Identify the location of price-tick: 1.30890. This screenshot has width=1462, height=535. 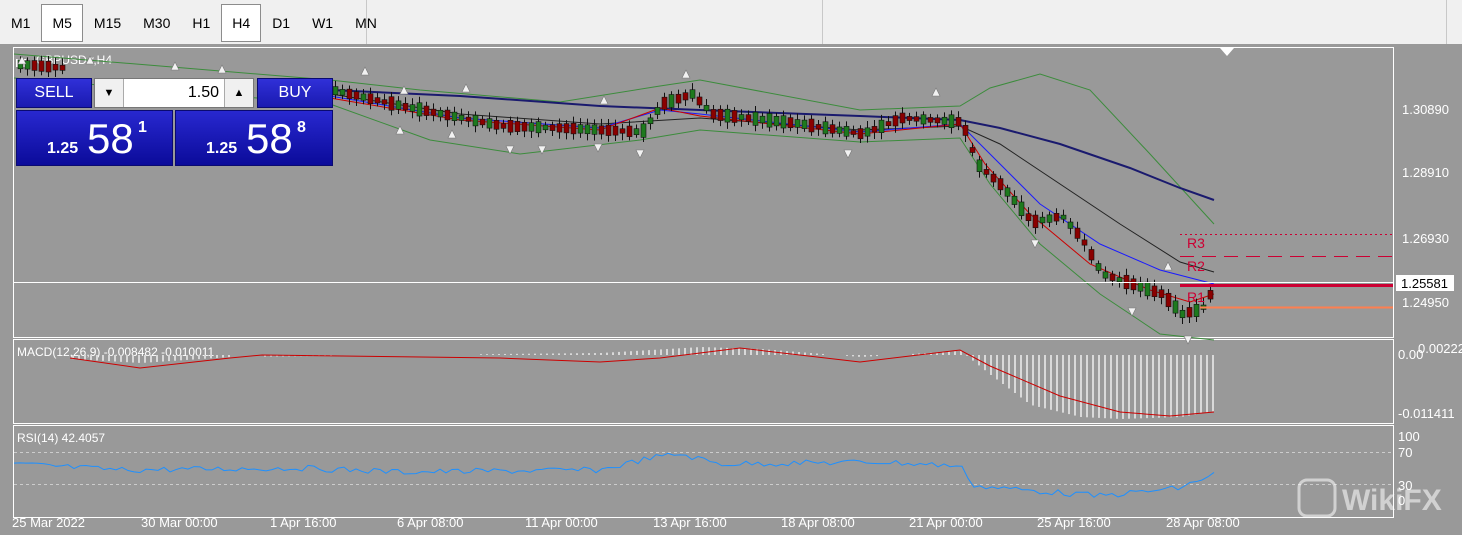
(1425, 109).